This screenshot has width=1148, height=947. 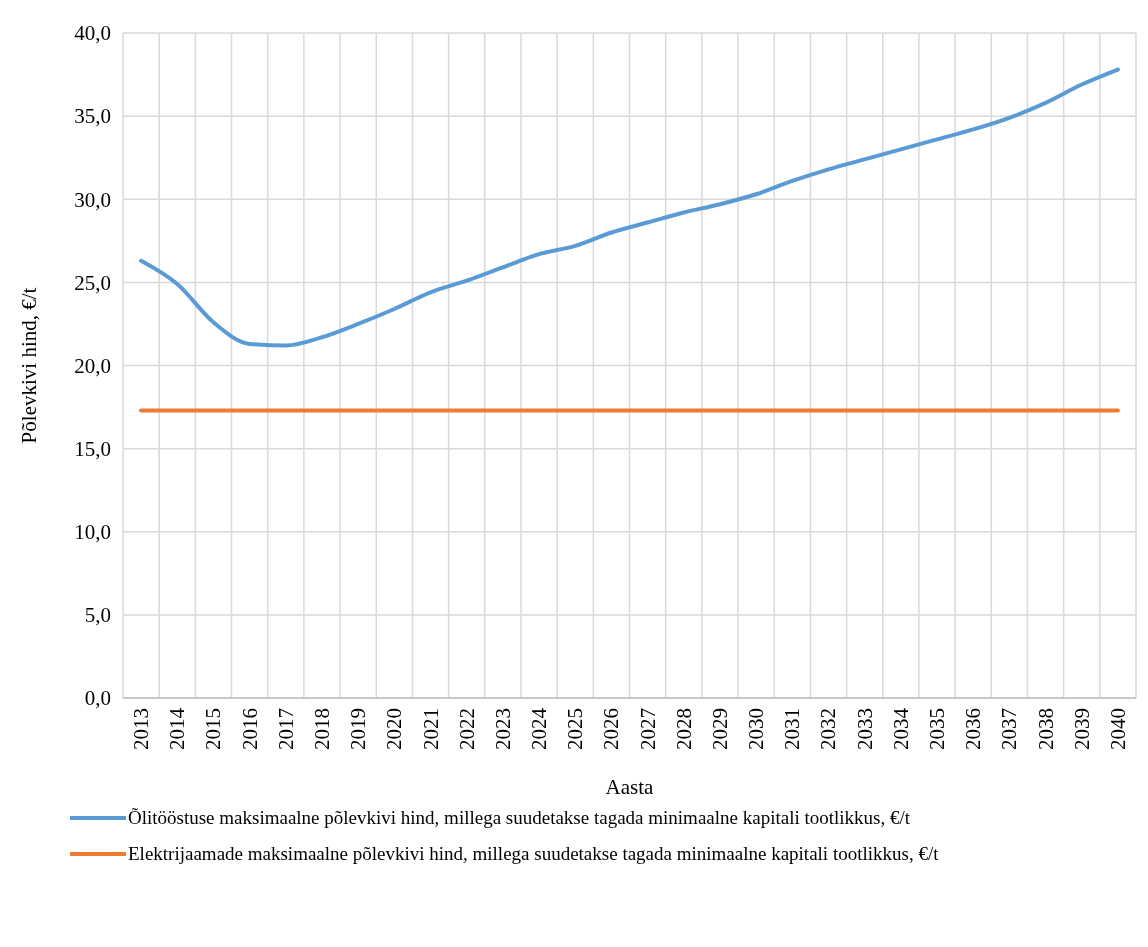 I want to click on x-tick-label: 2040, so click(x=1117, y=729).